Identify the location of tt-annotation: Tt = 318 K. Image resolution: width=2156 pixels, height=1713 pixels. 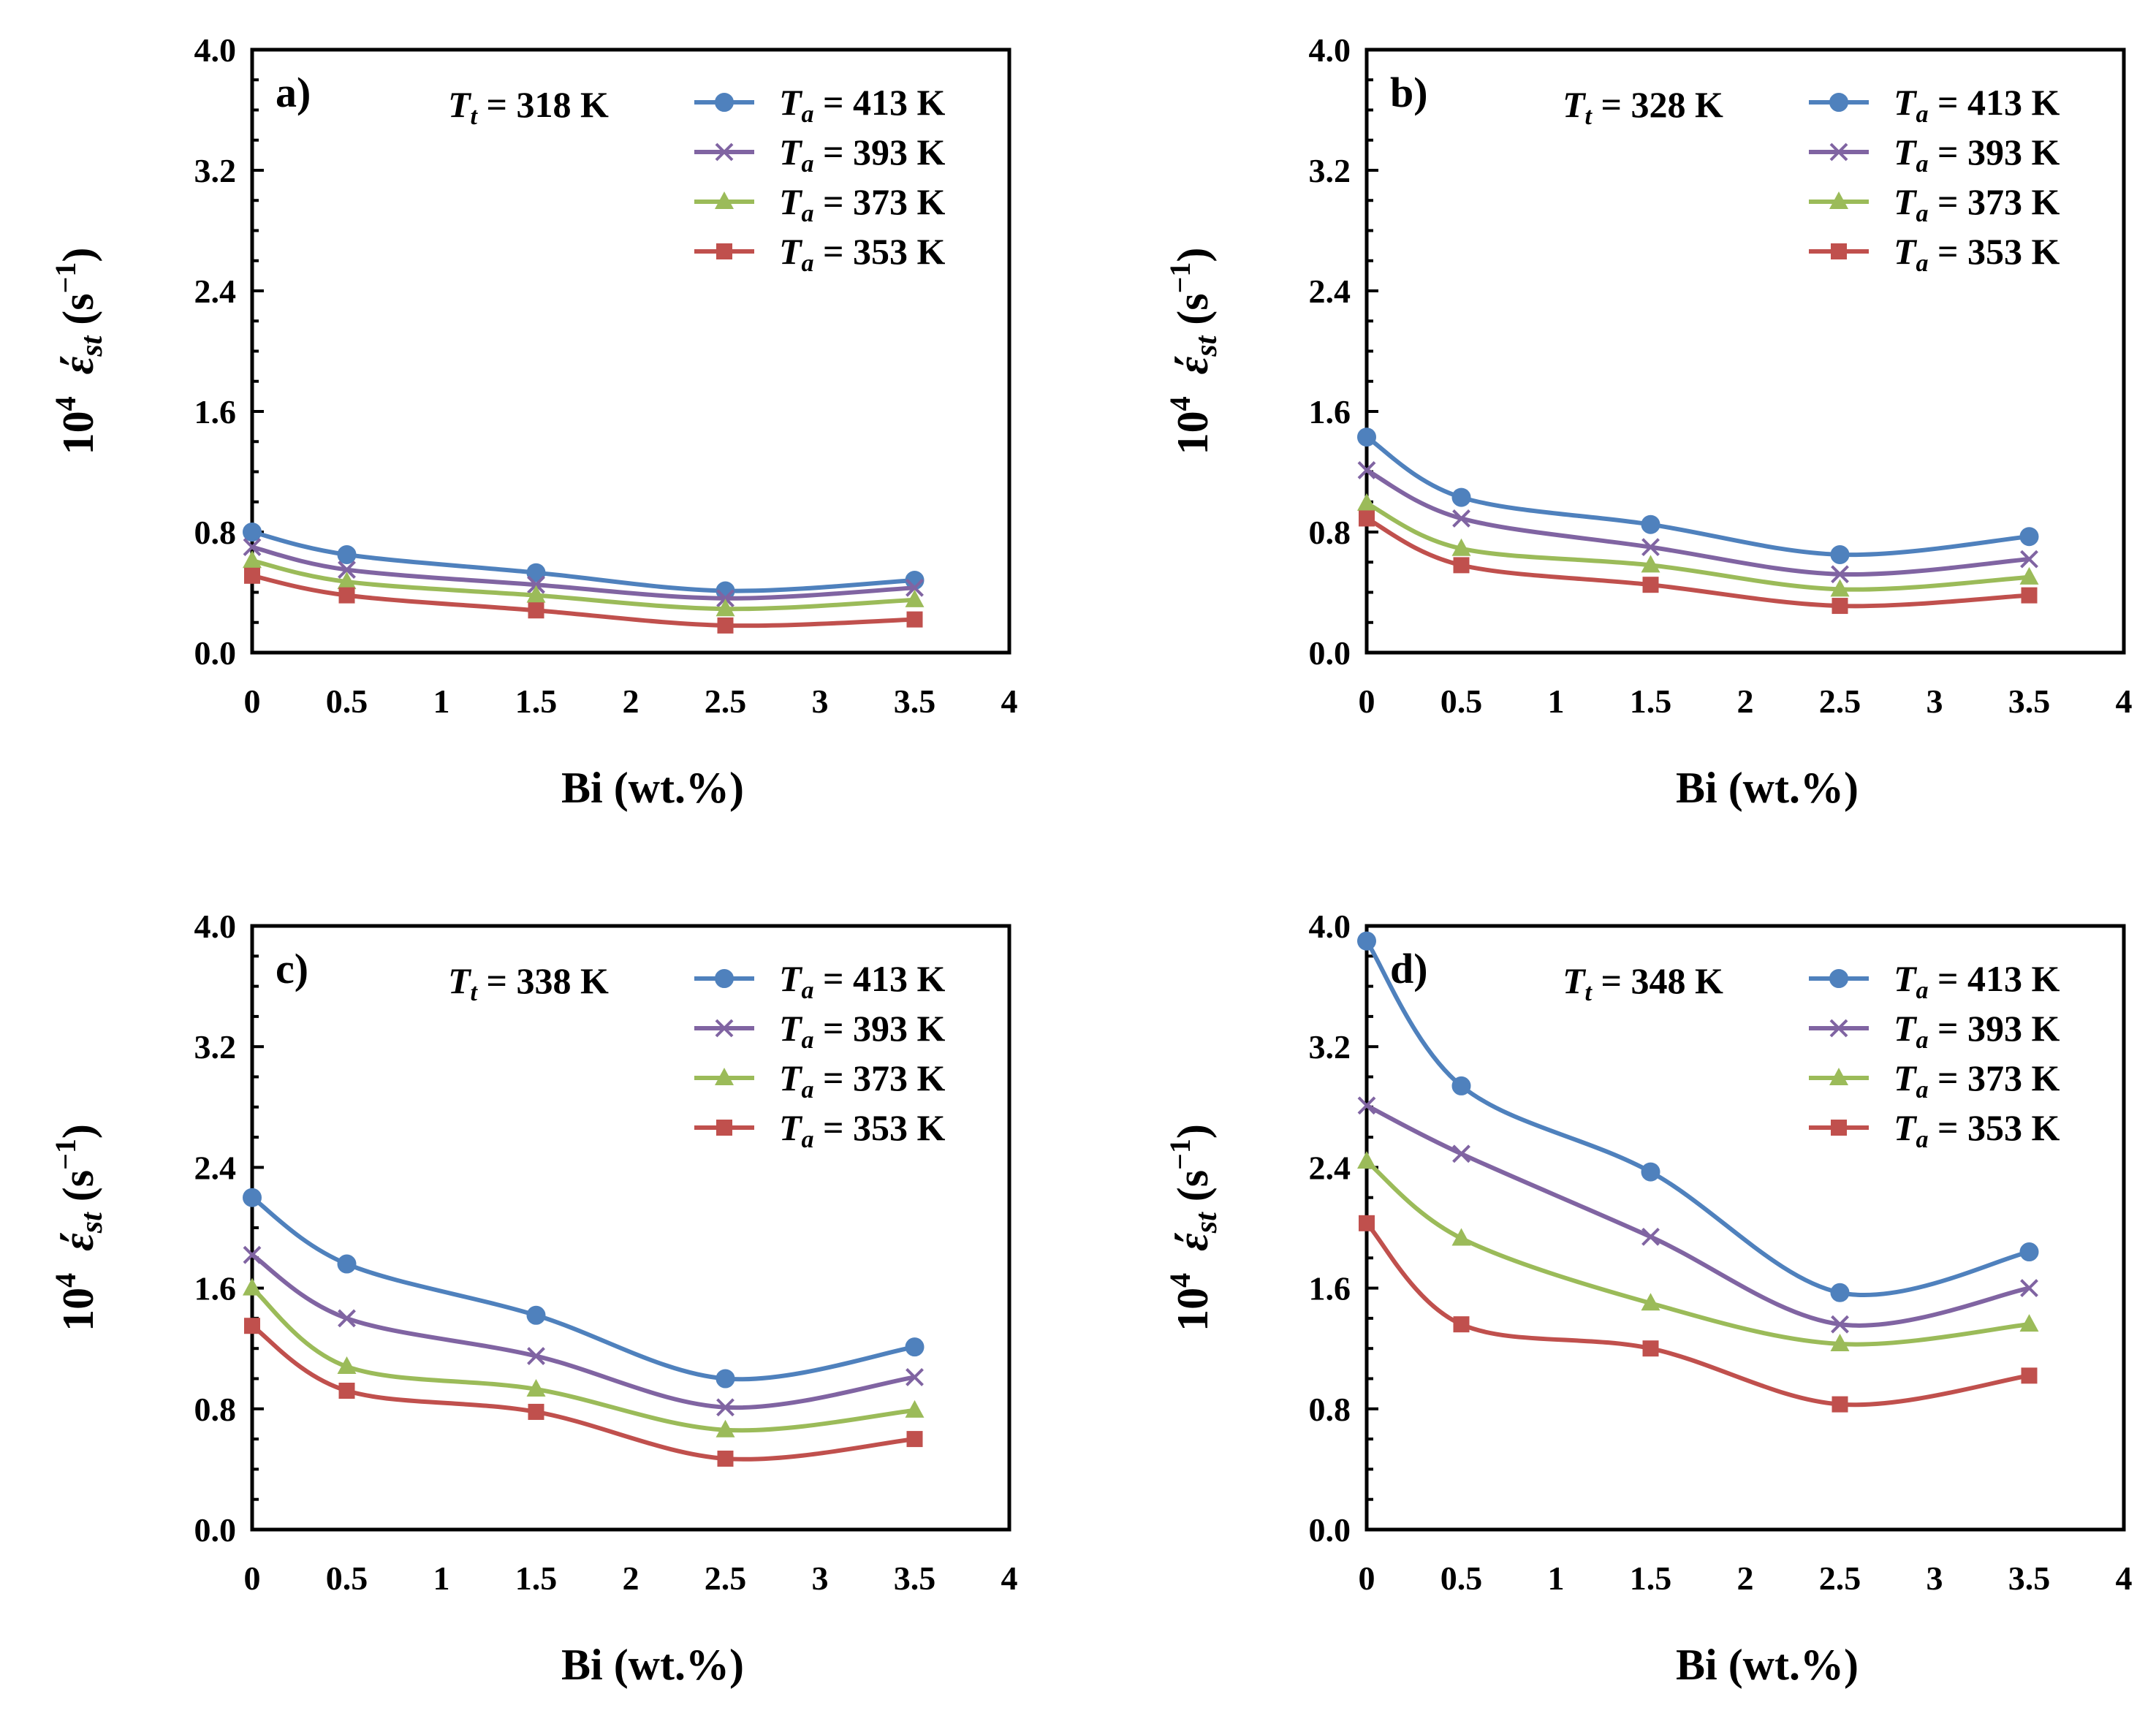
(529, 107).